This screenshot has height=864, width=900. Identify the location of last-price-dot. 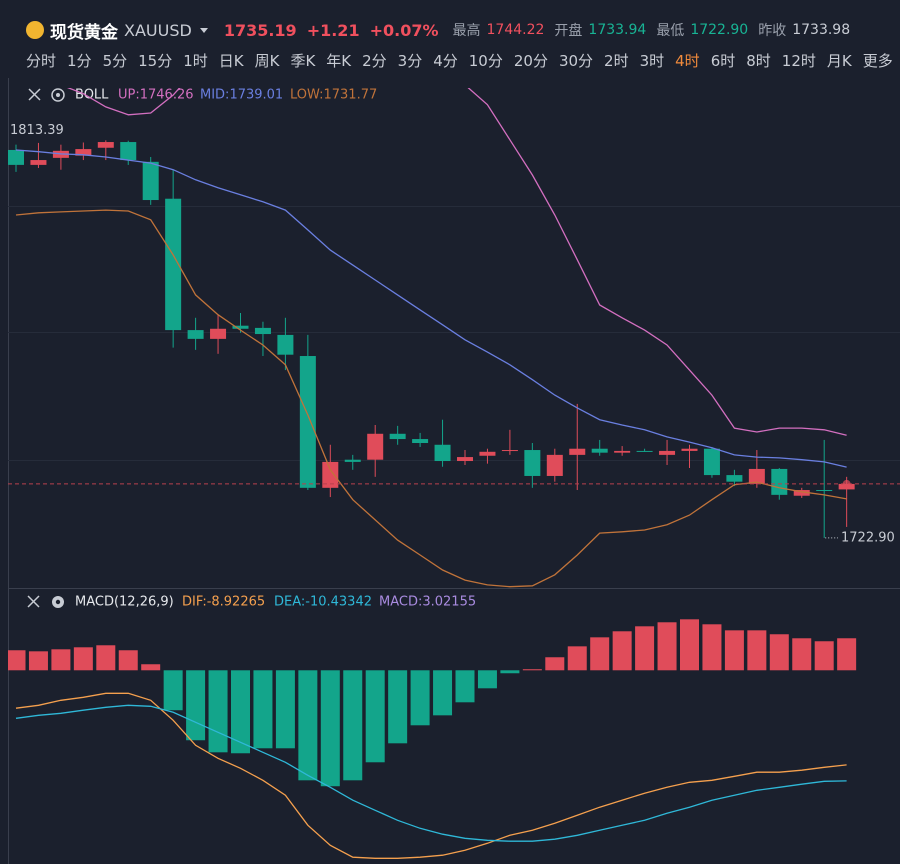
(846, 483).